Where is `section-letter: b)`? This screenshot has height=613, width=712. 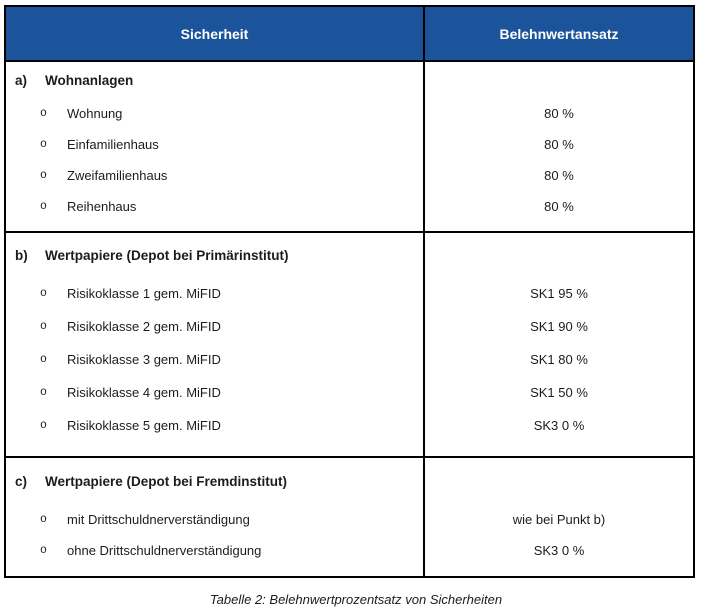
section-letter: b) is located at coordinates (21, 255).